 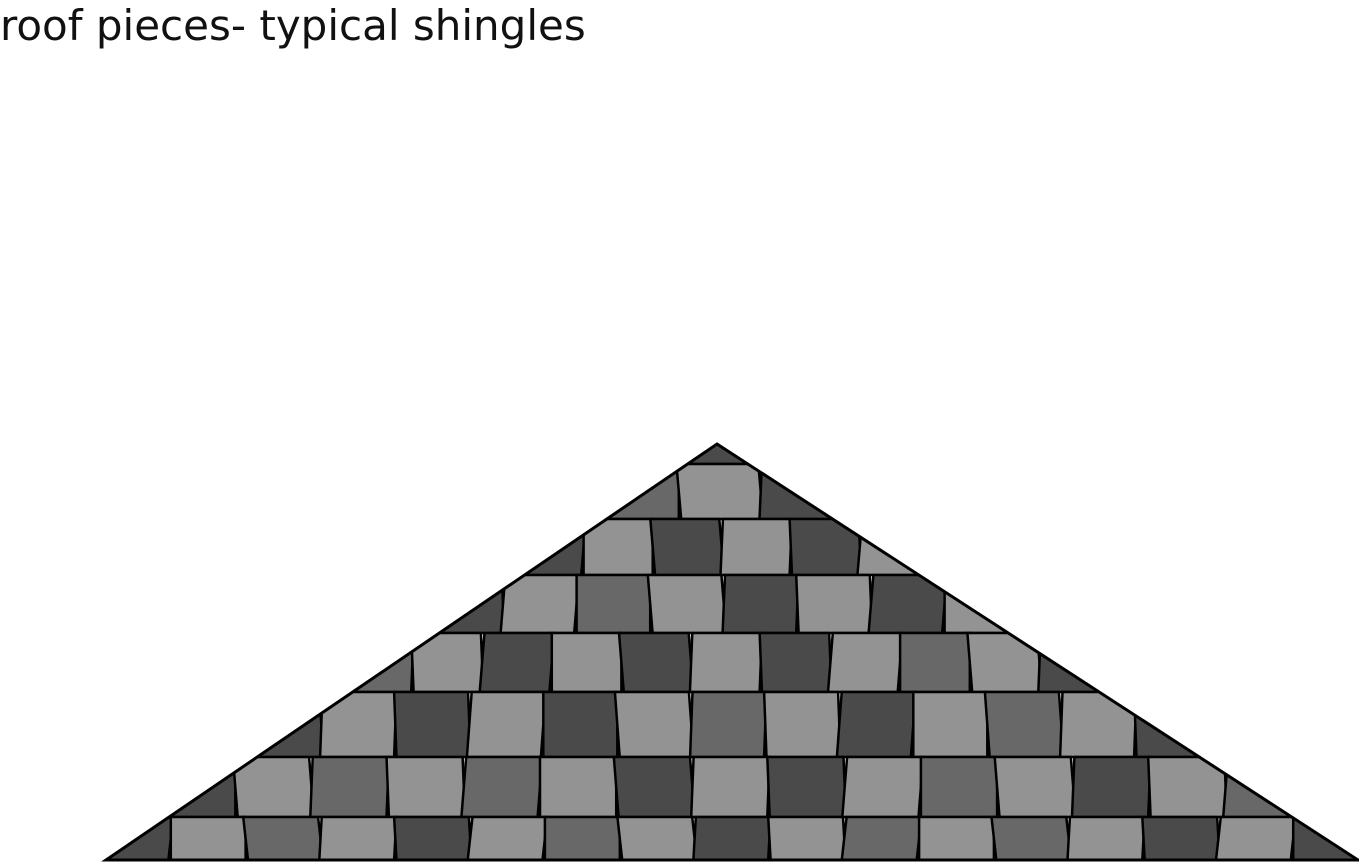 I want to click on page-title: roof pieces- typical shingles, so click(x=293, y=25).